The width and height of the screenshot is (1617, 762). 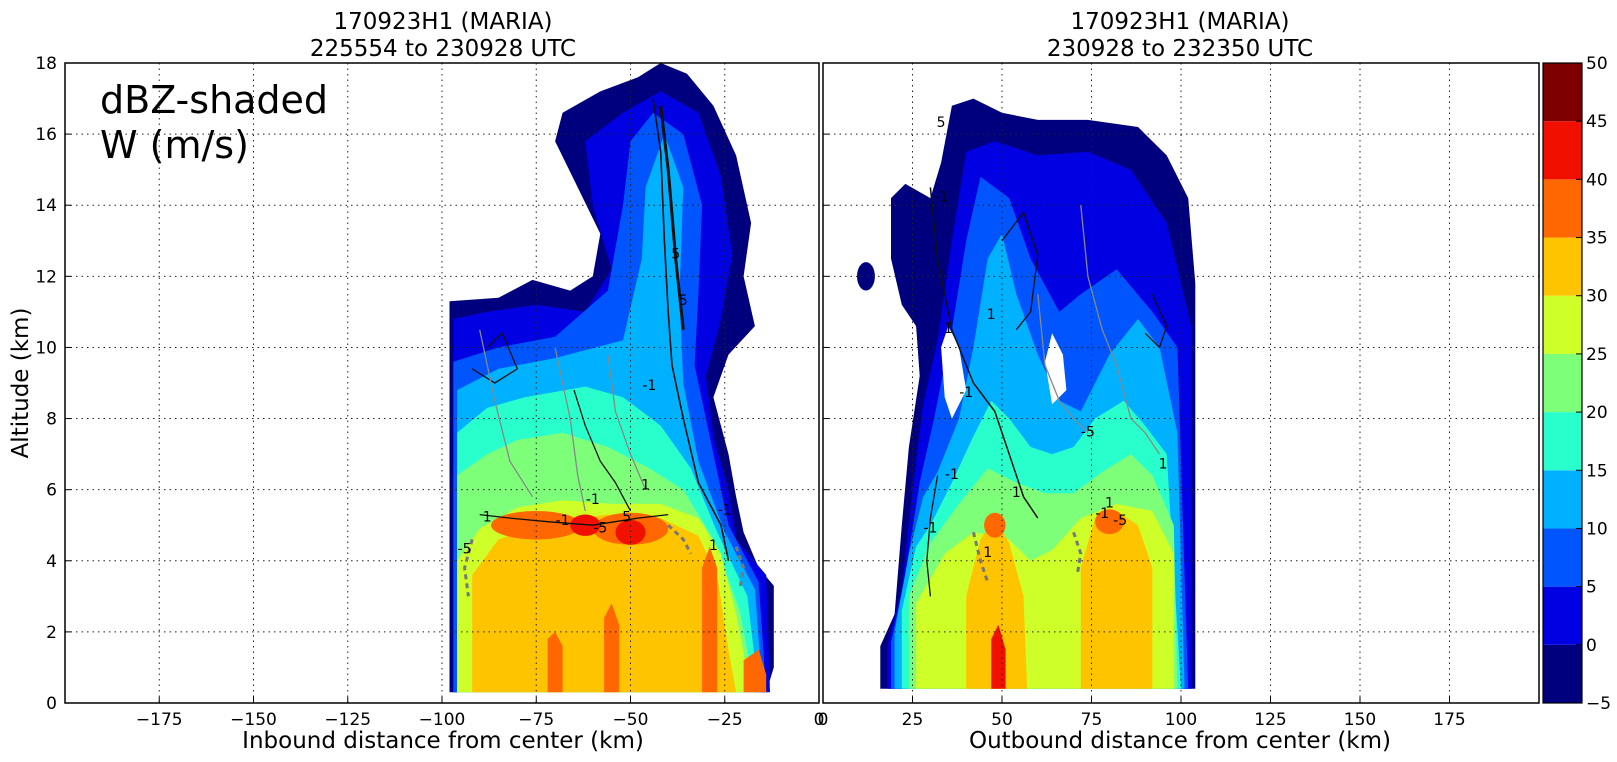 What do you see at coordinates (1597, 122) in the screenshot?
I see `colorbar-tick-label: 45` at bounding box center [1597, 122].